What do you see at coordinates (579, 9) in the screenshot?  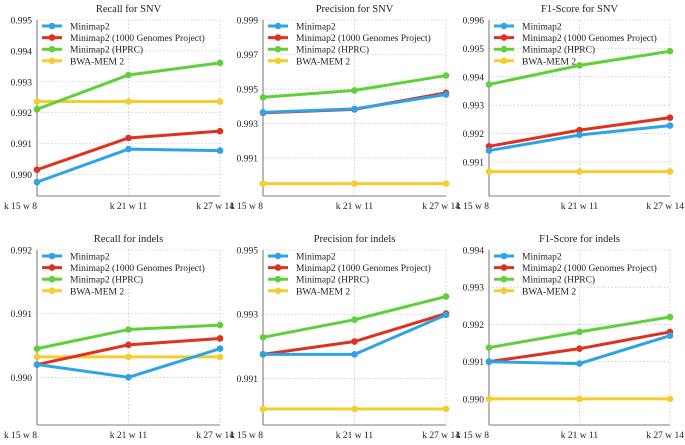 I see `chart-title: F1-Score for SNV` at bounding box center [579, 9].